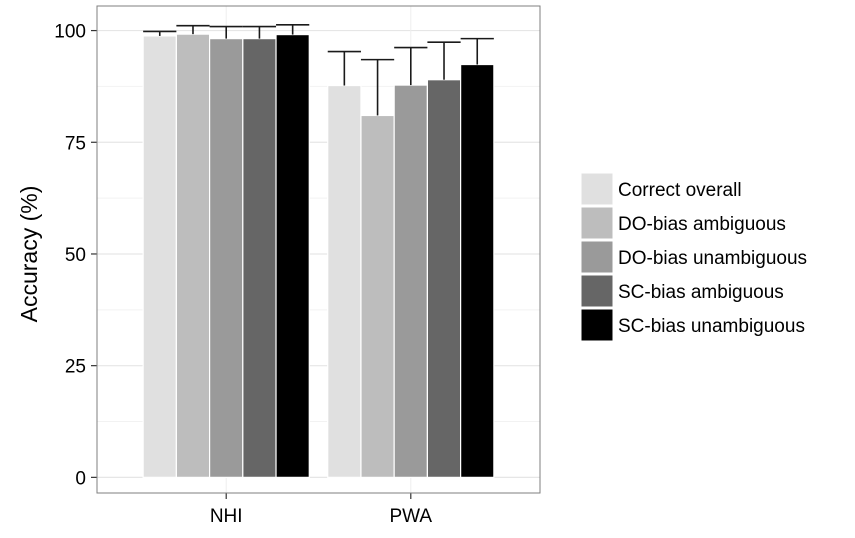 This screenshot has width=855, height=538. I want to click on x-tick-label: PWA, so click(411, 516).